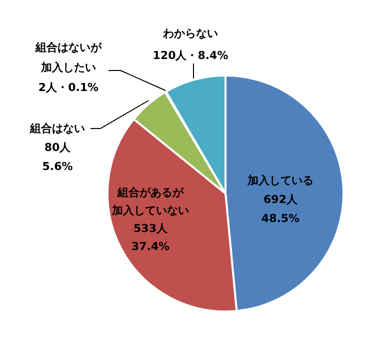 The image size is (380, 343). Describe the element at coordinates (68, 57) in the screenshot. I see `slice-label: 組合はないが加入したい` at that location.